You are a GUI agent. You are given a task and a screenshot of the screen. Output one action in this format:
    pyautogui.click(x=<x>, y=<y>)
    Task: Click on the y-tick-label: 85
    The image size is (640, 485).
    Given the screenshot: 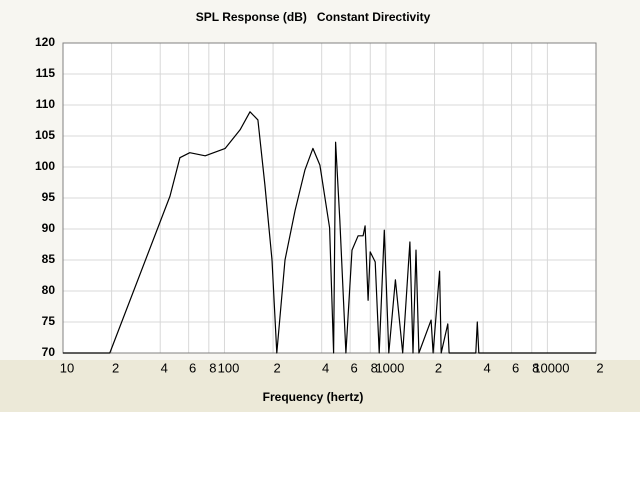 What is the action you would take?
    pyautogui.click(x=49, y=259)
    